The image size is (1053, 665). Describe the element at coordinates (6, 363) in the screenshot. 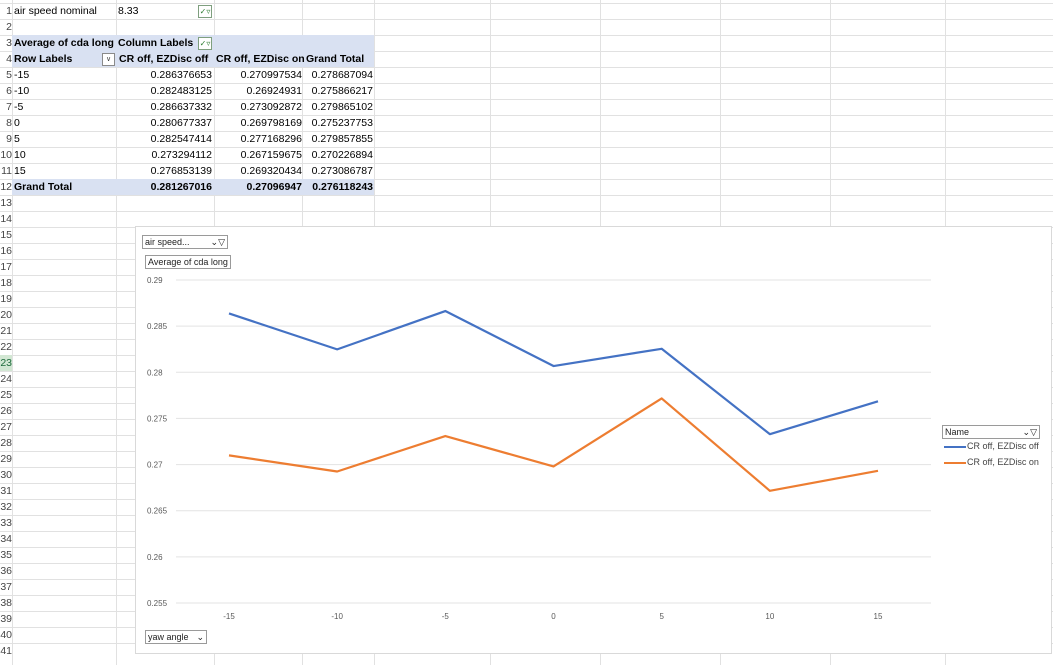

I see `row-header: 23` at that location.